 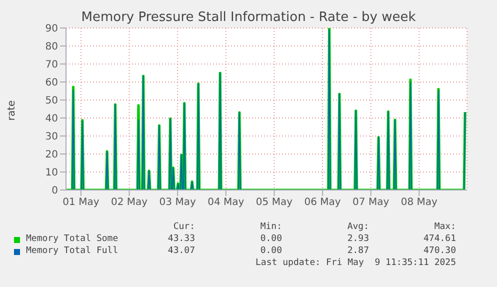 I want to click on y-tick-label: 0, so click(x=55, y=191).